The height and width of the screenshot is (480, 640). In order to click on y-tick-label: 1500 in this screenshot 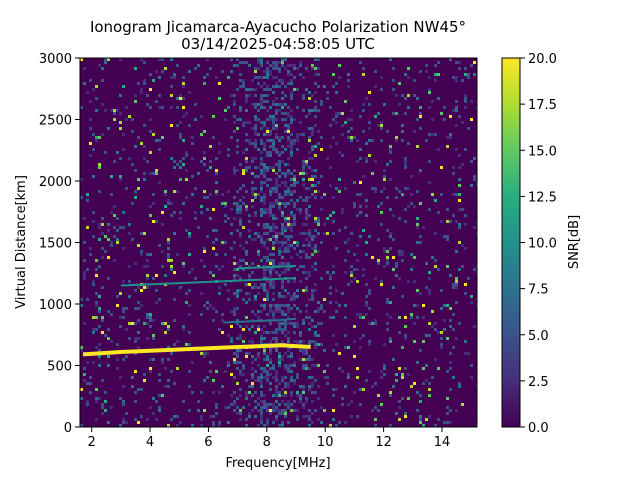, I will do `click(55, 244)`.